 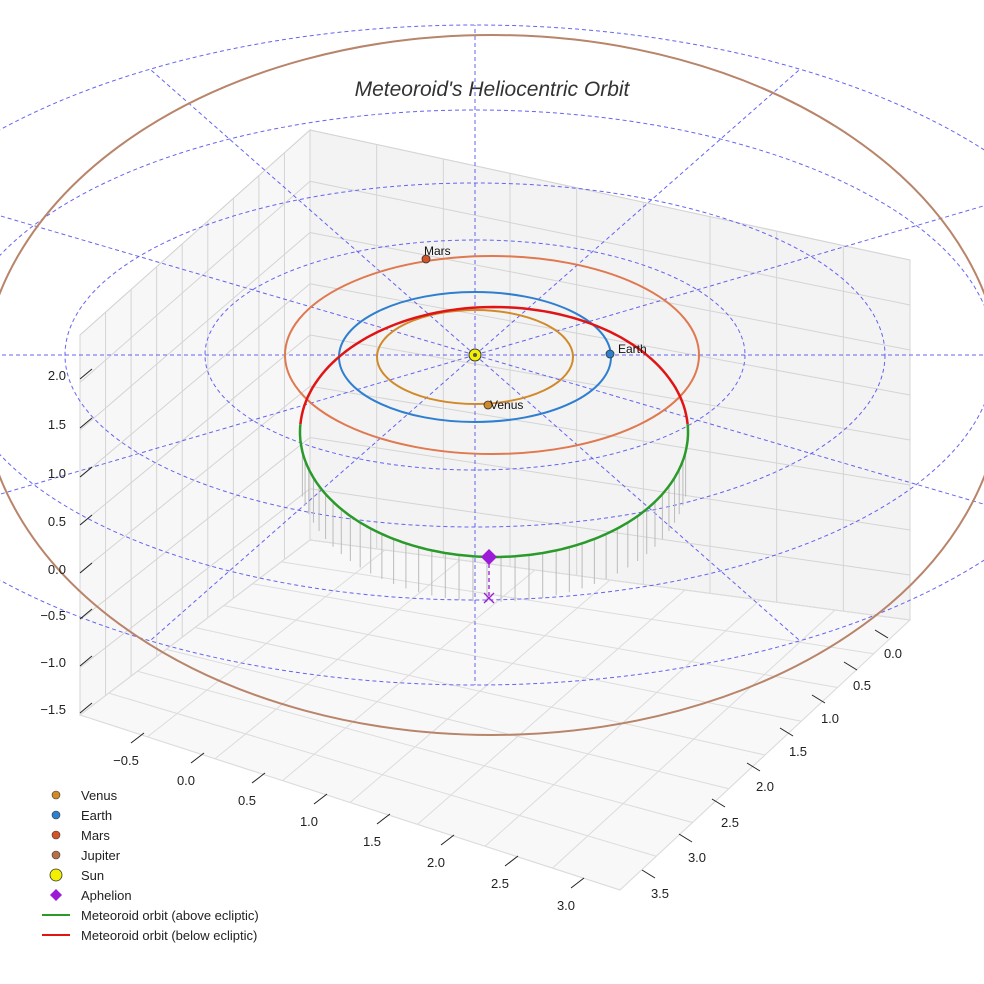 I want to click on legend-aphelion-swatch, so click(x=56, y=895).